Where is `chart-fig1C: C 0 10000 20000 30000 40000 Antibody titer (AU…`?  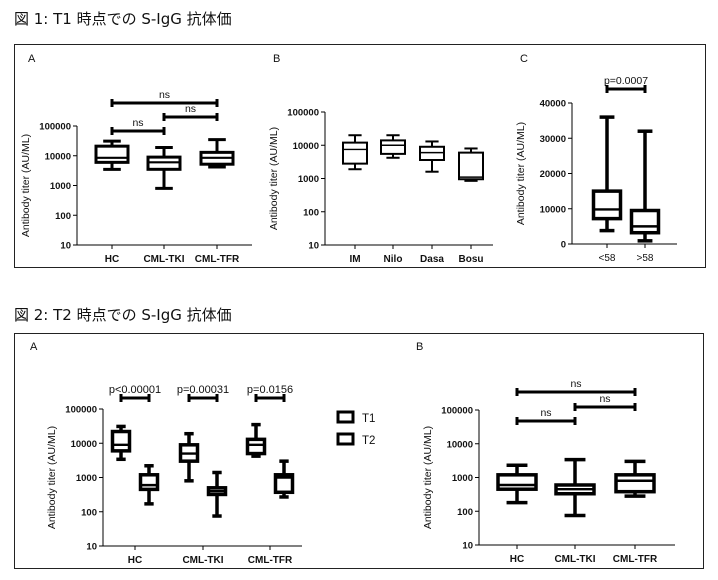 chart-fig1C: C 0 10000 20000 30000 40000 Antibody titer (AU… is located at coordinates (596, 158).